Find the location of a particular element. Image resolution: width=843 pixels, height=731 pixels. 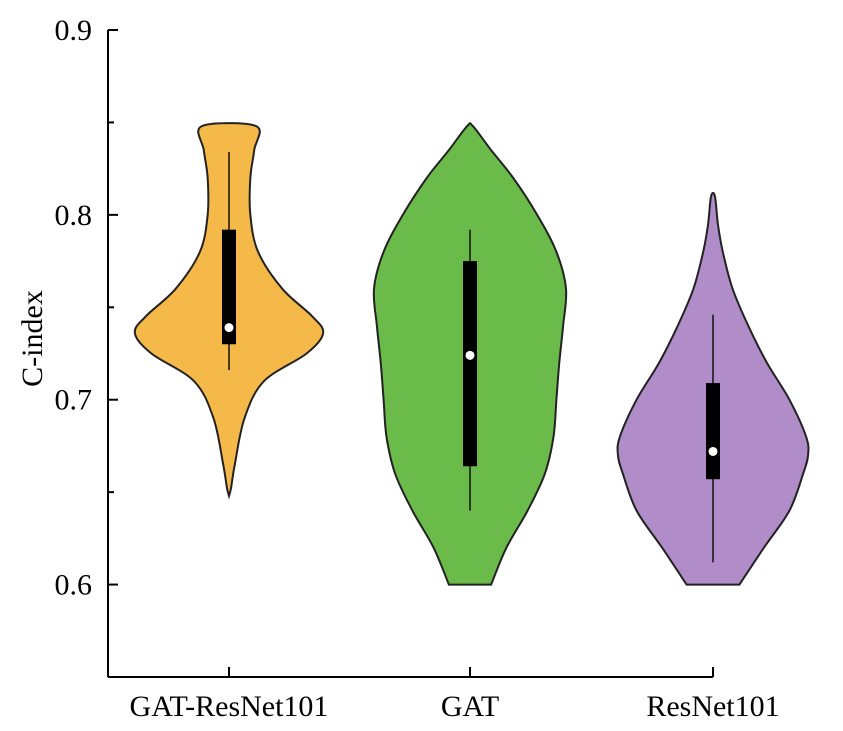

x-ticks: GAT-ResNet101 GAT ResNet101 is located at coordinates (455, 695).